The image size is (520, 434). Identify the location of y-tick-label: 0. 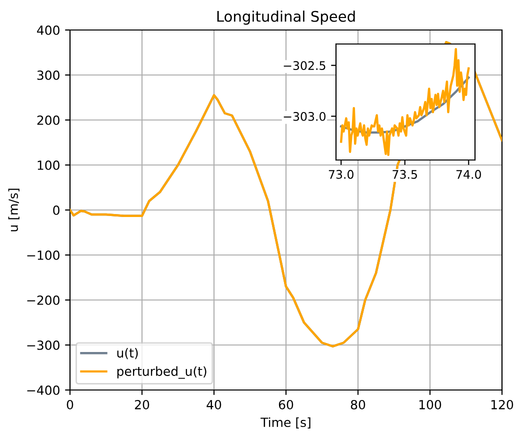
(56, 210).